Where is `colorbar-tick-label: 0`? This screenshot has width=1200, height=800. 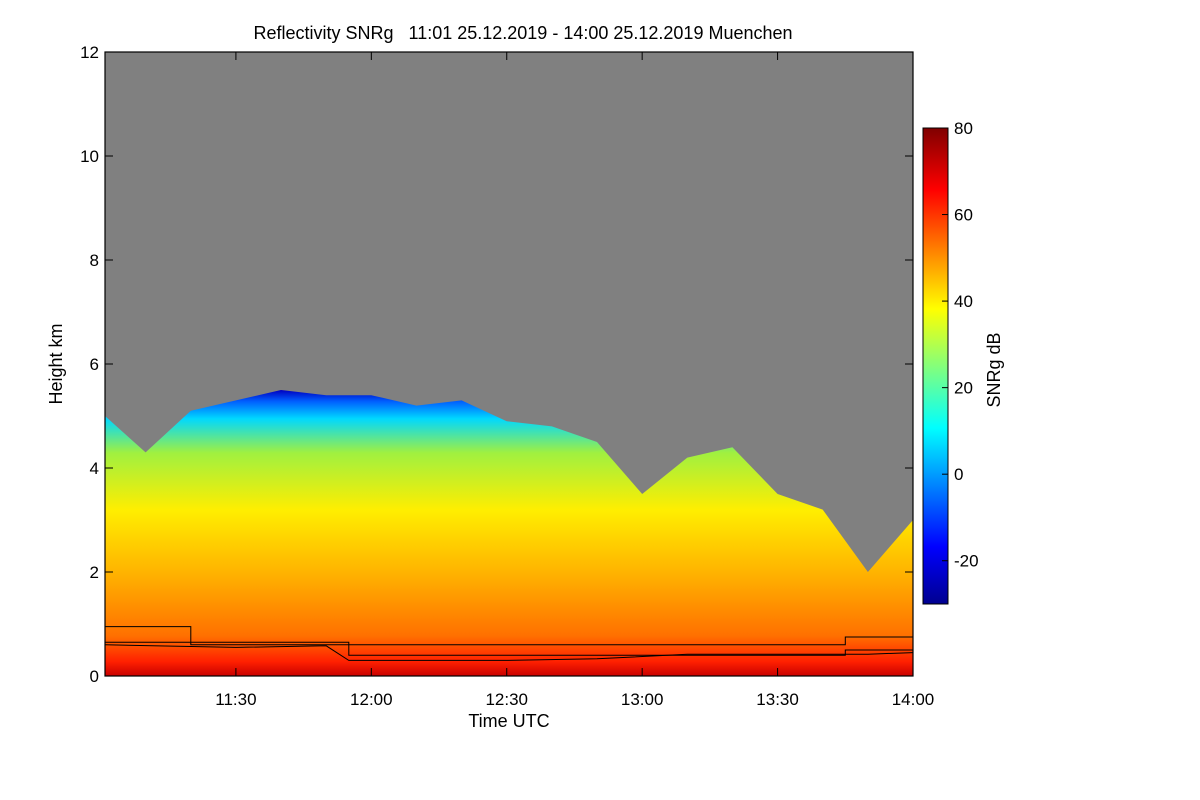
colorbar-tick-label: 0 is located at coordinates (958, 474).